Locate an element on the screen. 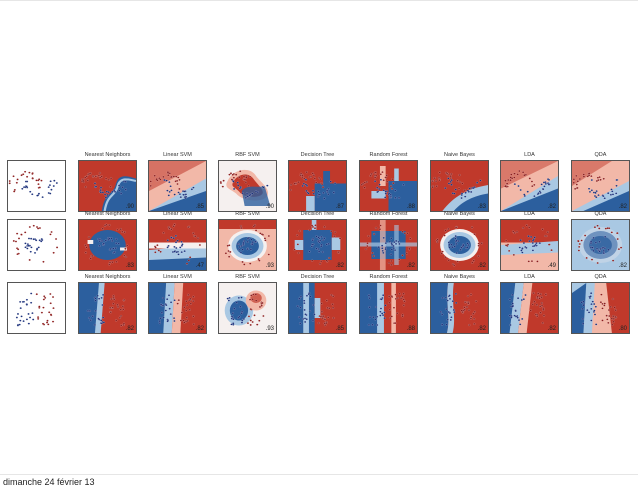 The width and height of the screenshot is (638, 491). footer-date: dimanche 24 février 13 is located at coordinates (49, 482).